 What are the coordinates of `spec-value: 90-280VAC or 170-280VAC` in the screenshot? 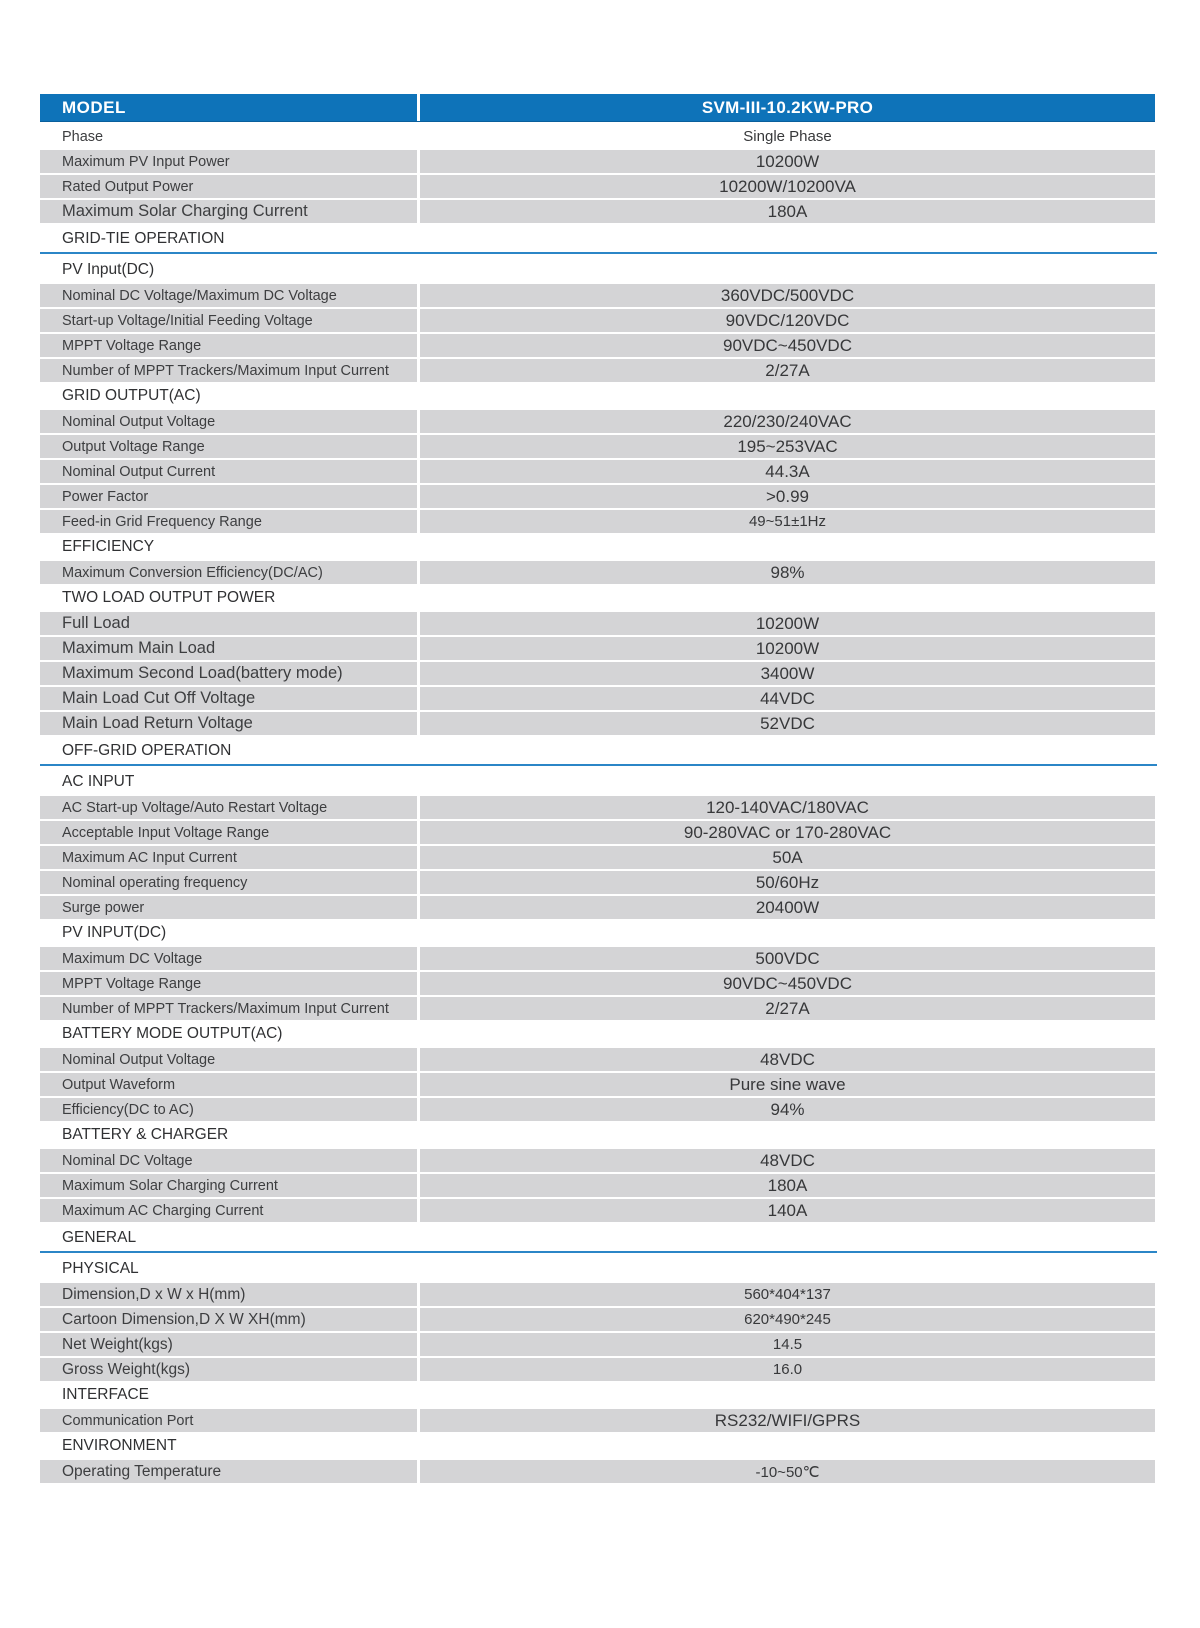 It's located at (787, 832).